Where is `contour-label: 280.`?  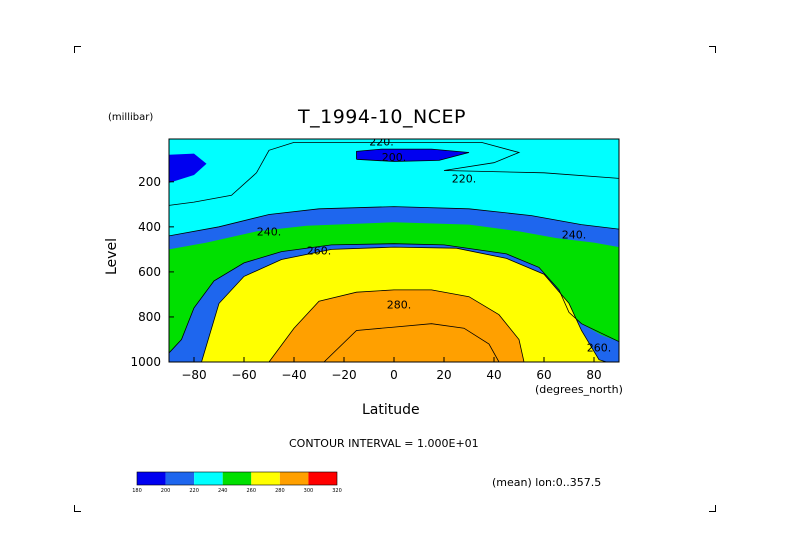 contour-label: 280. is located at coordinates (399, 305).